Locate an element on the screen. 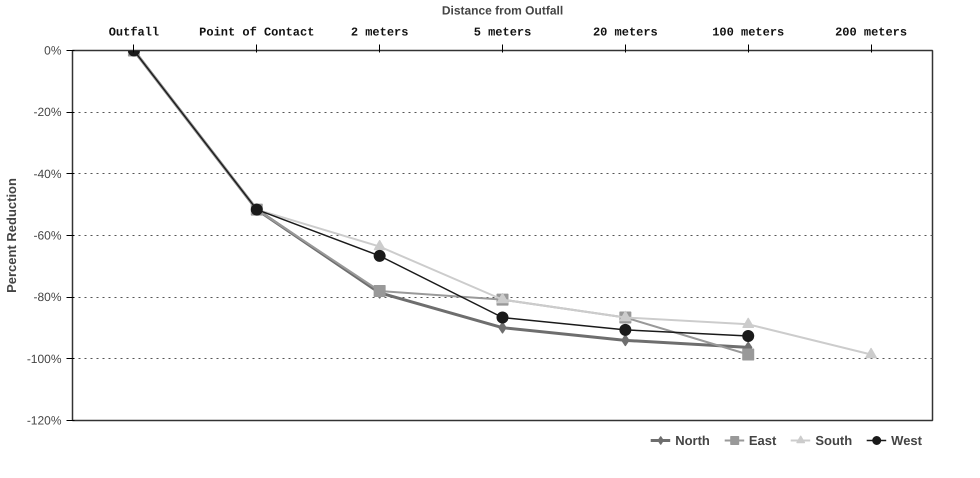 The width and height of the screenshot is (980, 478). x-tick-label: 2 meters is located at coordinates (379, 33).